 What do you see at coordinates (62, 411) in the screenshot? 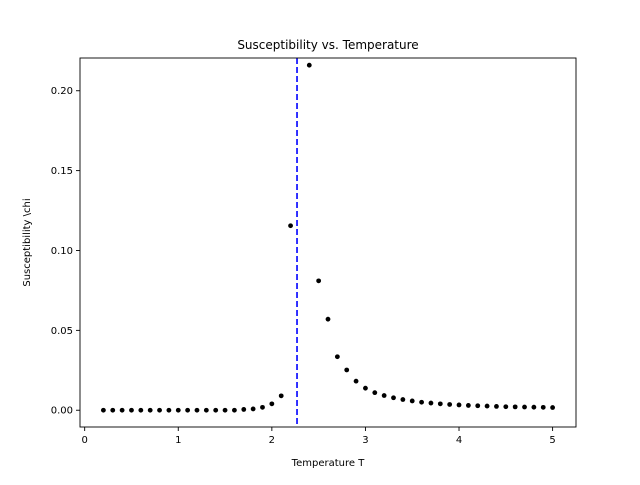
I see `y-tick-label: 0.00` at bounding box center [62, 411].